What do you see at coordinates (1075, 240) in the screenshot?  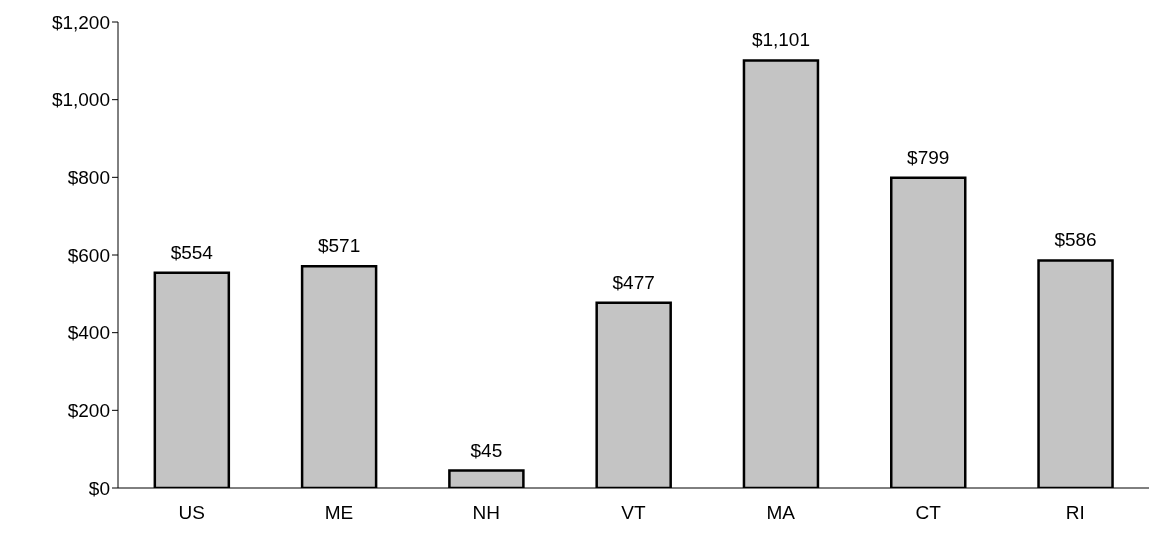 I see `data-label: $586` at bounding box center [1075, 240].